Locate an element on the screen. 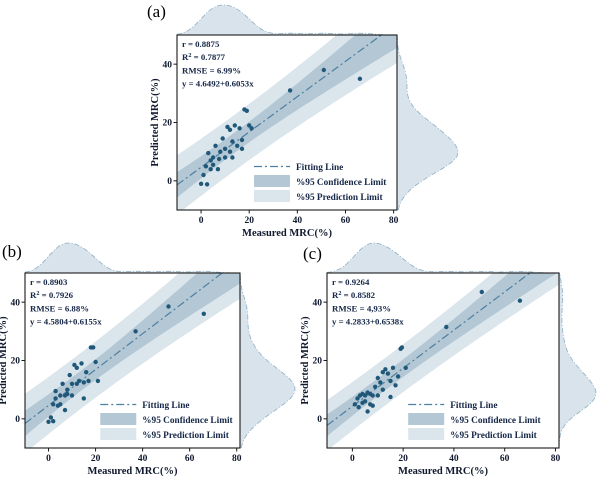  stats-equation: y = 4.2833+0.6538x is located at coordinates (368, 322).